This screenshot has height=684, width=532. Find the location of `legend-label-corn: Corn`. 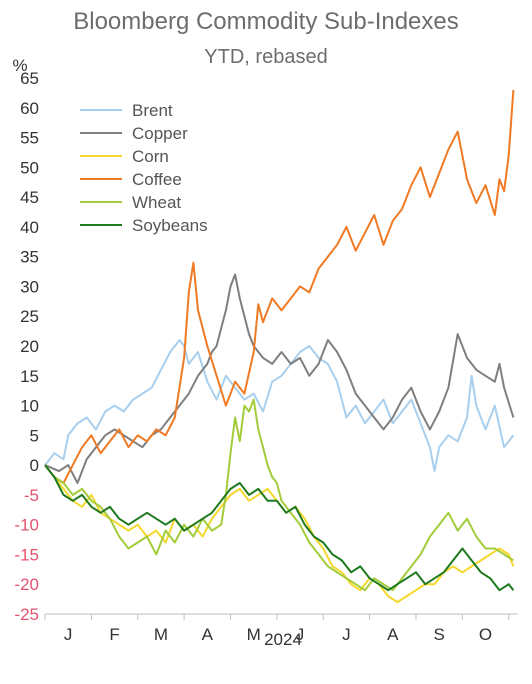

legend-label-corn: Corn is located at coordinates (150, 156).